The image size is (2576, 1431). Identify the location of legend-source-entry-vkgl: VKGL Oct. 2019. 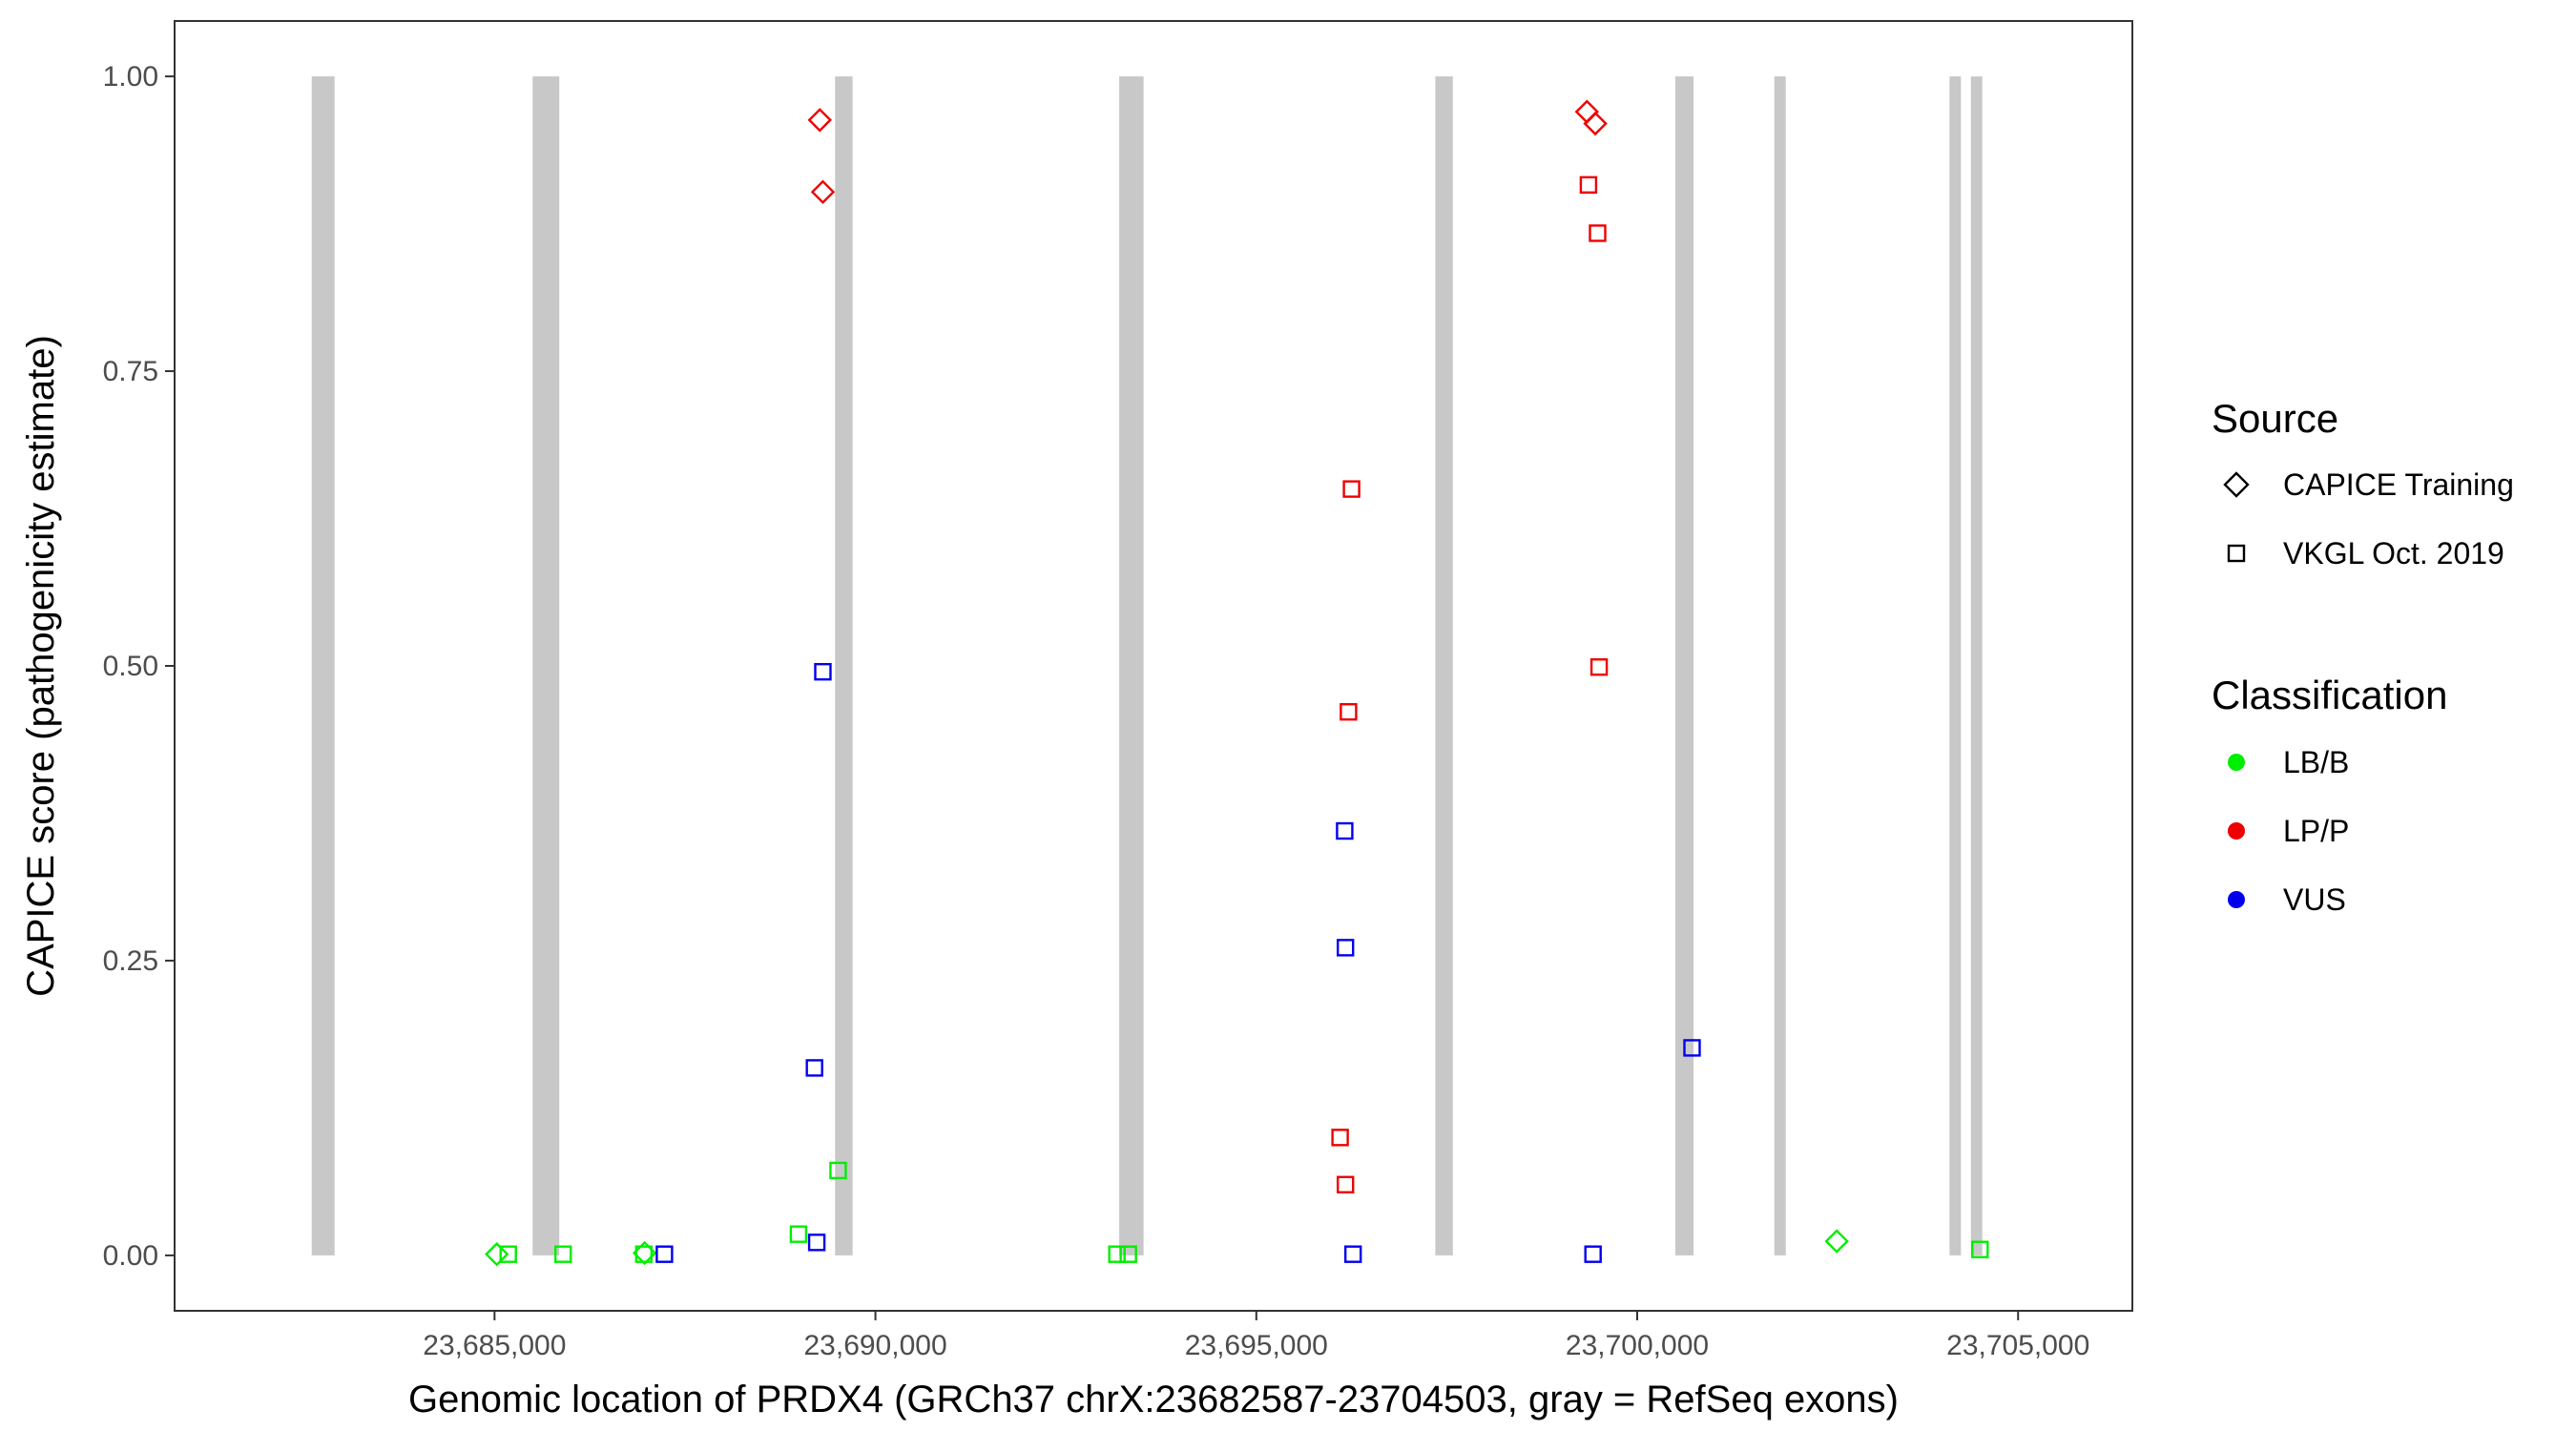
(2393, 553).